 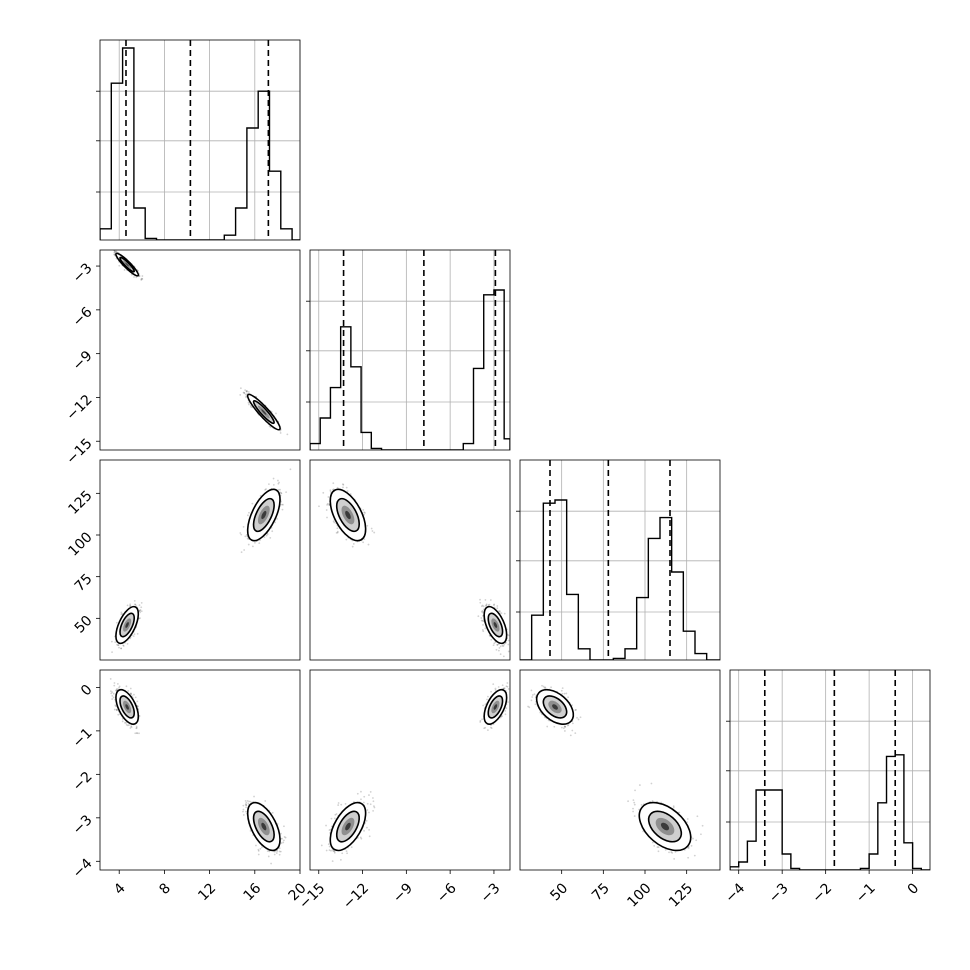 I want to click on y-tick-label: −9, so click(x=83, y=361).